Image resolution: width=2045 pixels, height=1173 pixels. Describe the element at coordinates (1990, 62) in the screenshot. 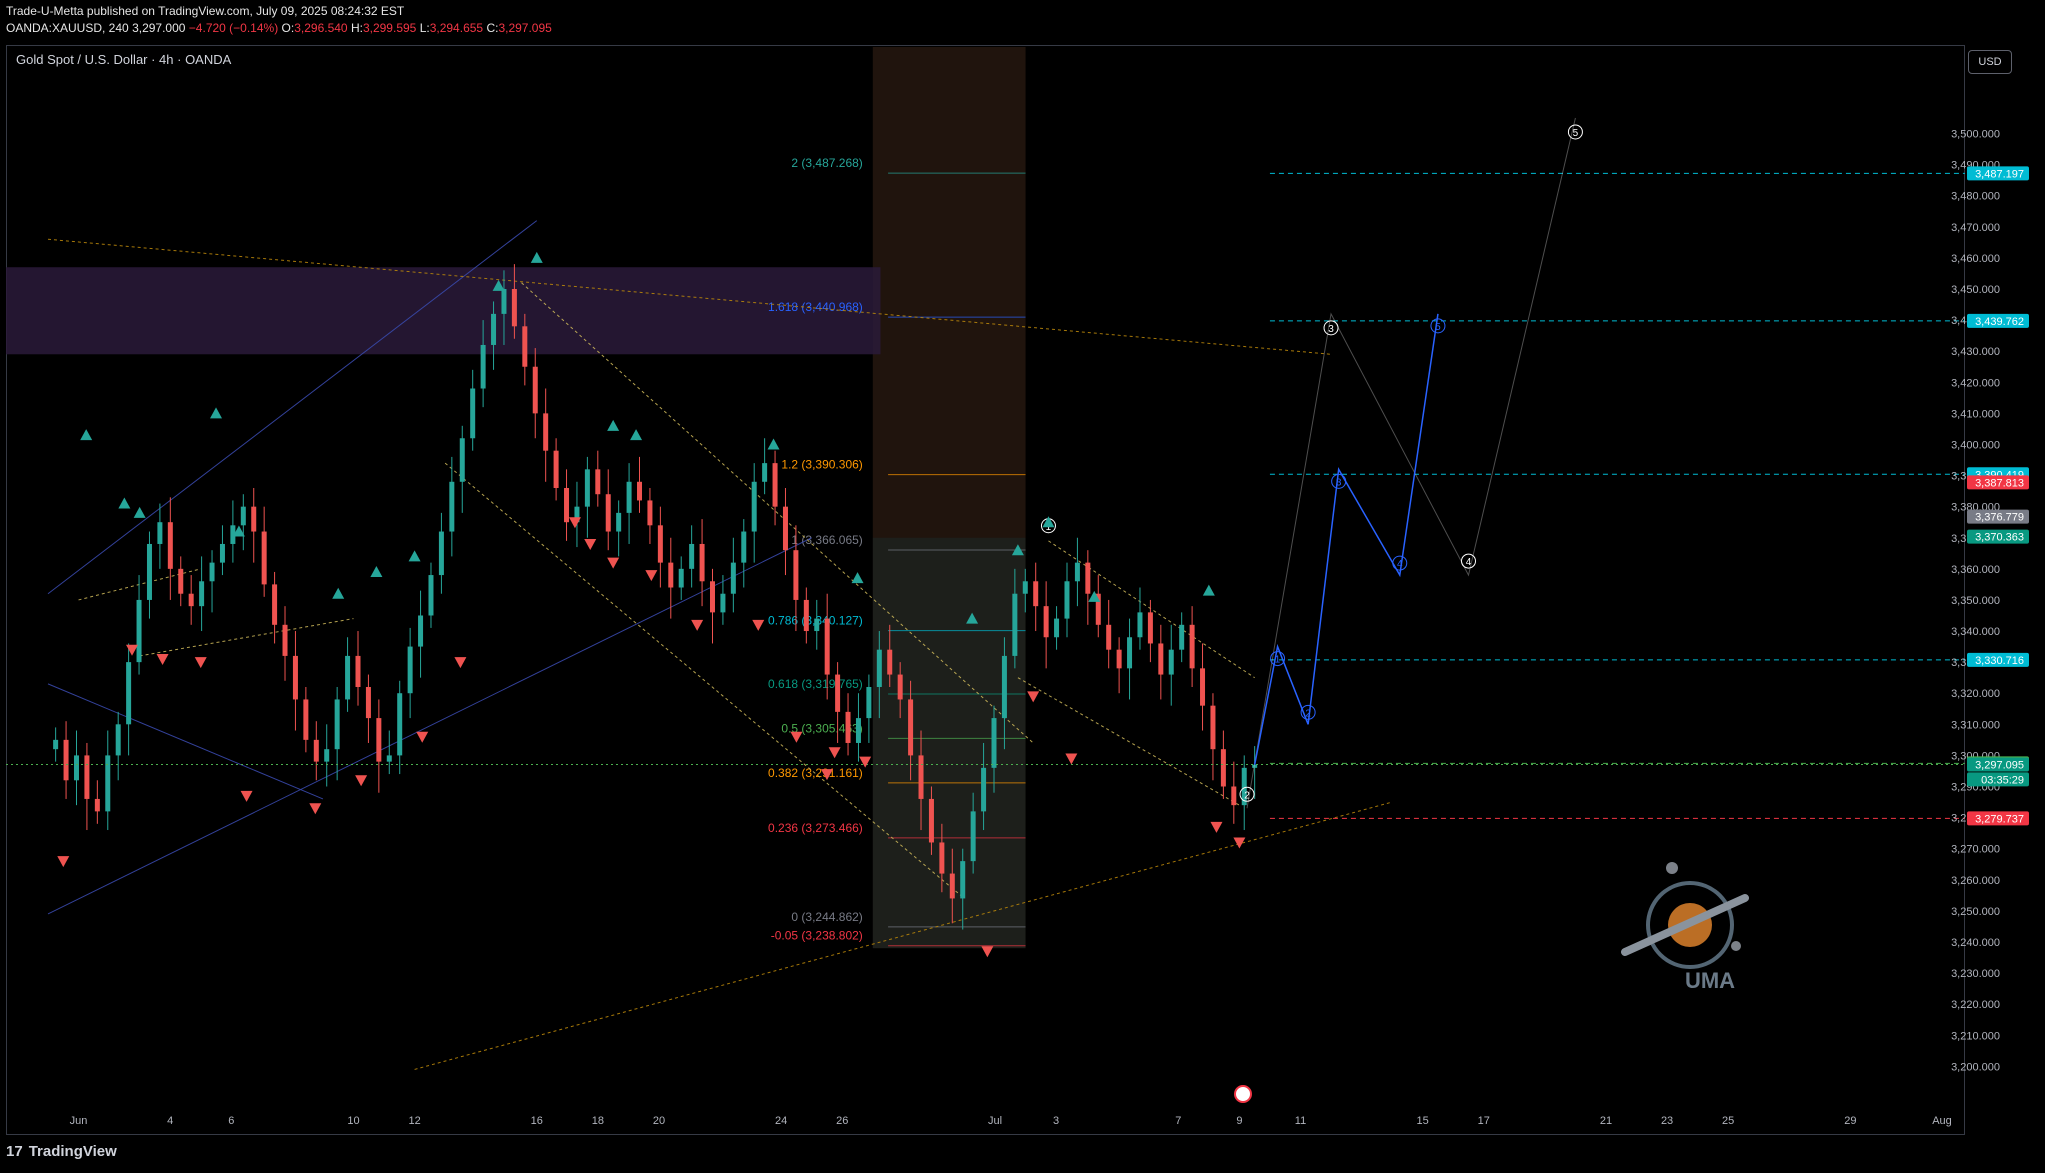

I see `currency-button: USD` at that location.